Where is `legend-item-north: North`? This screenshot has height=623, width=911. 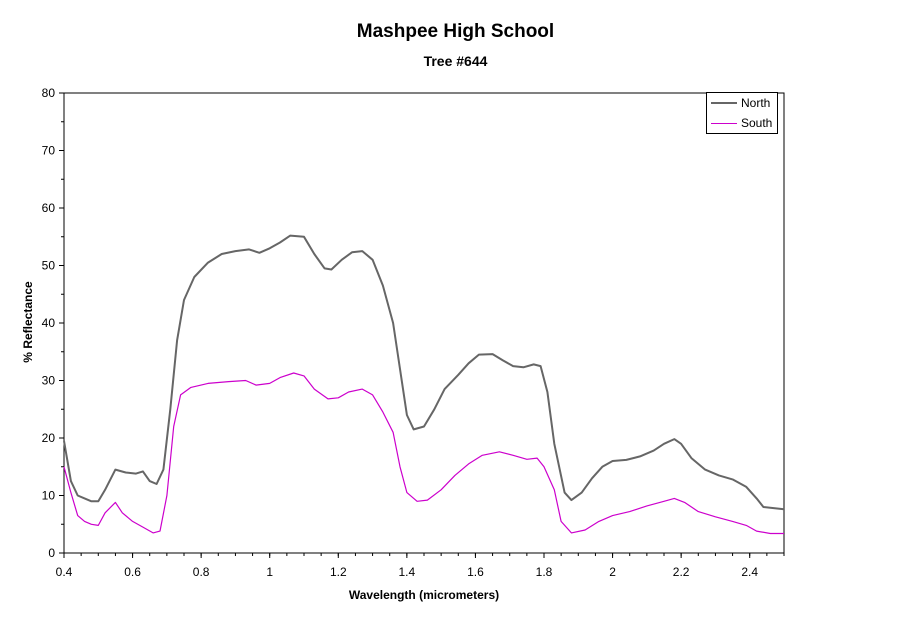
legend-item-north: North is located at coordinates (740, 103).